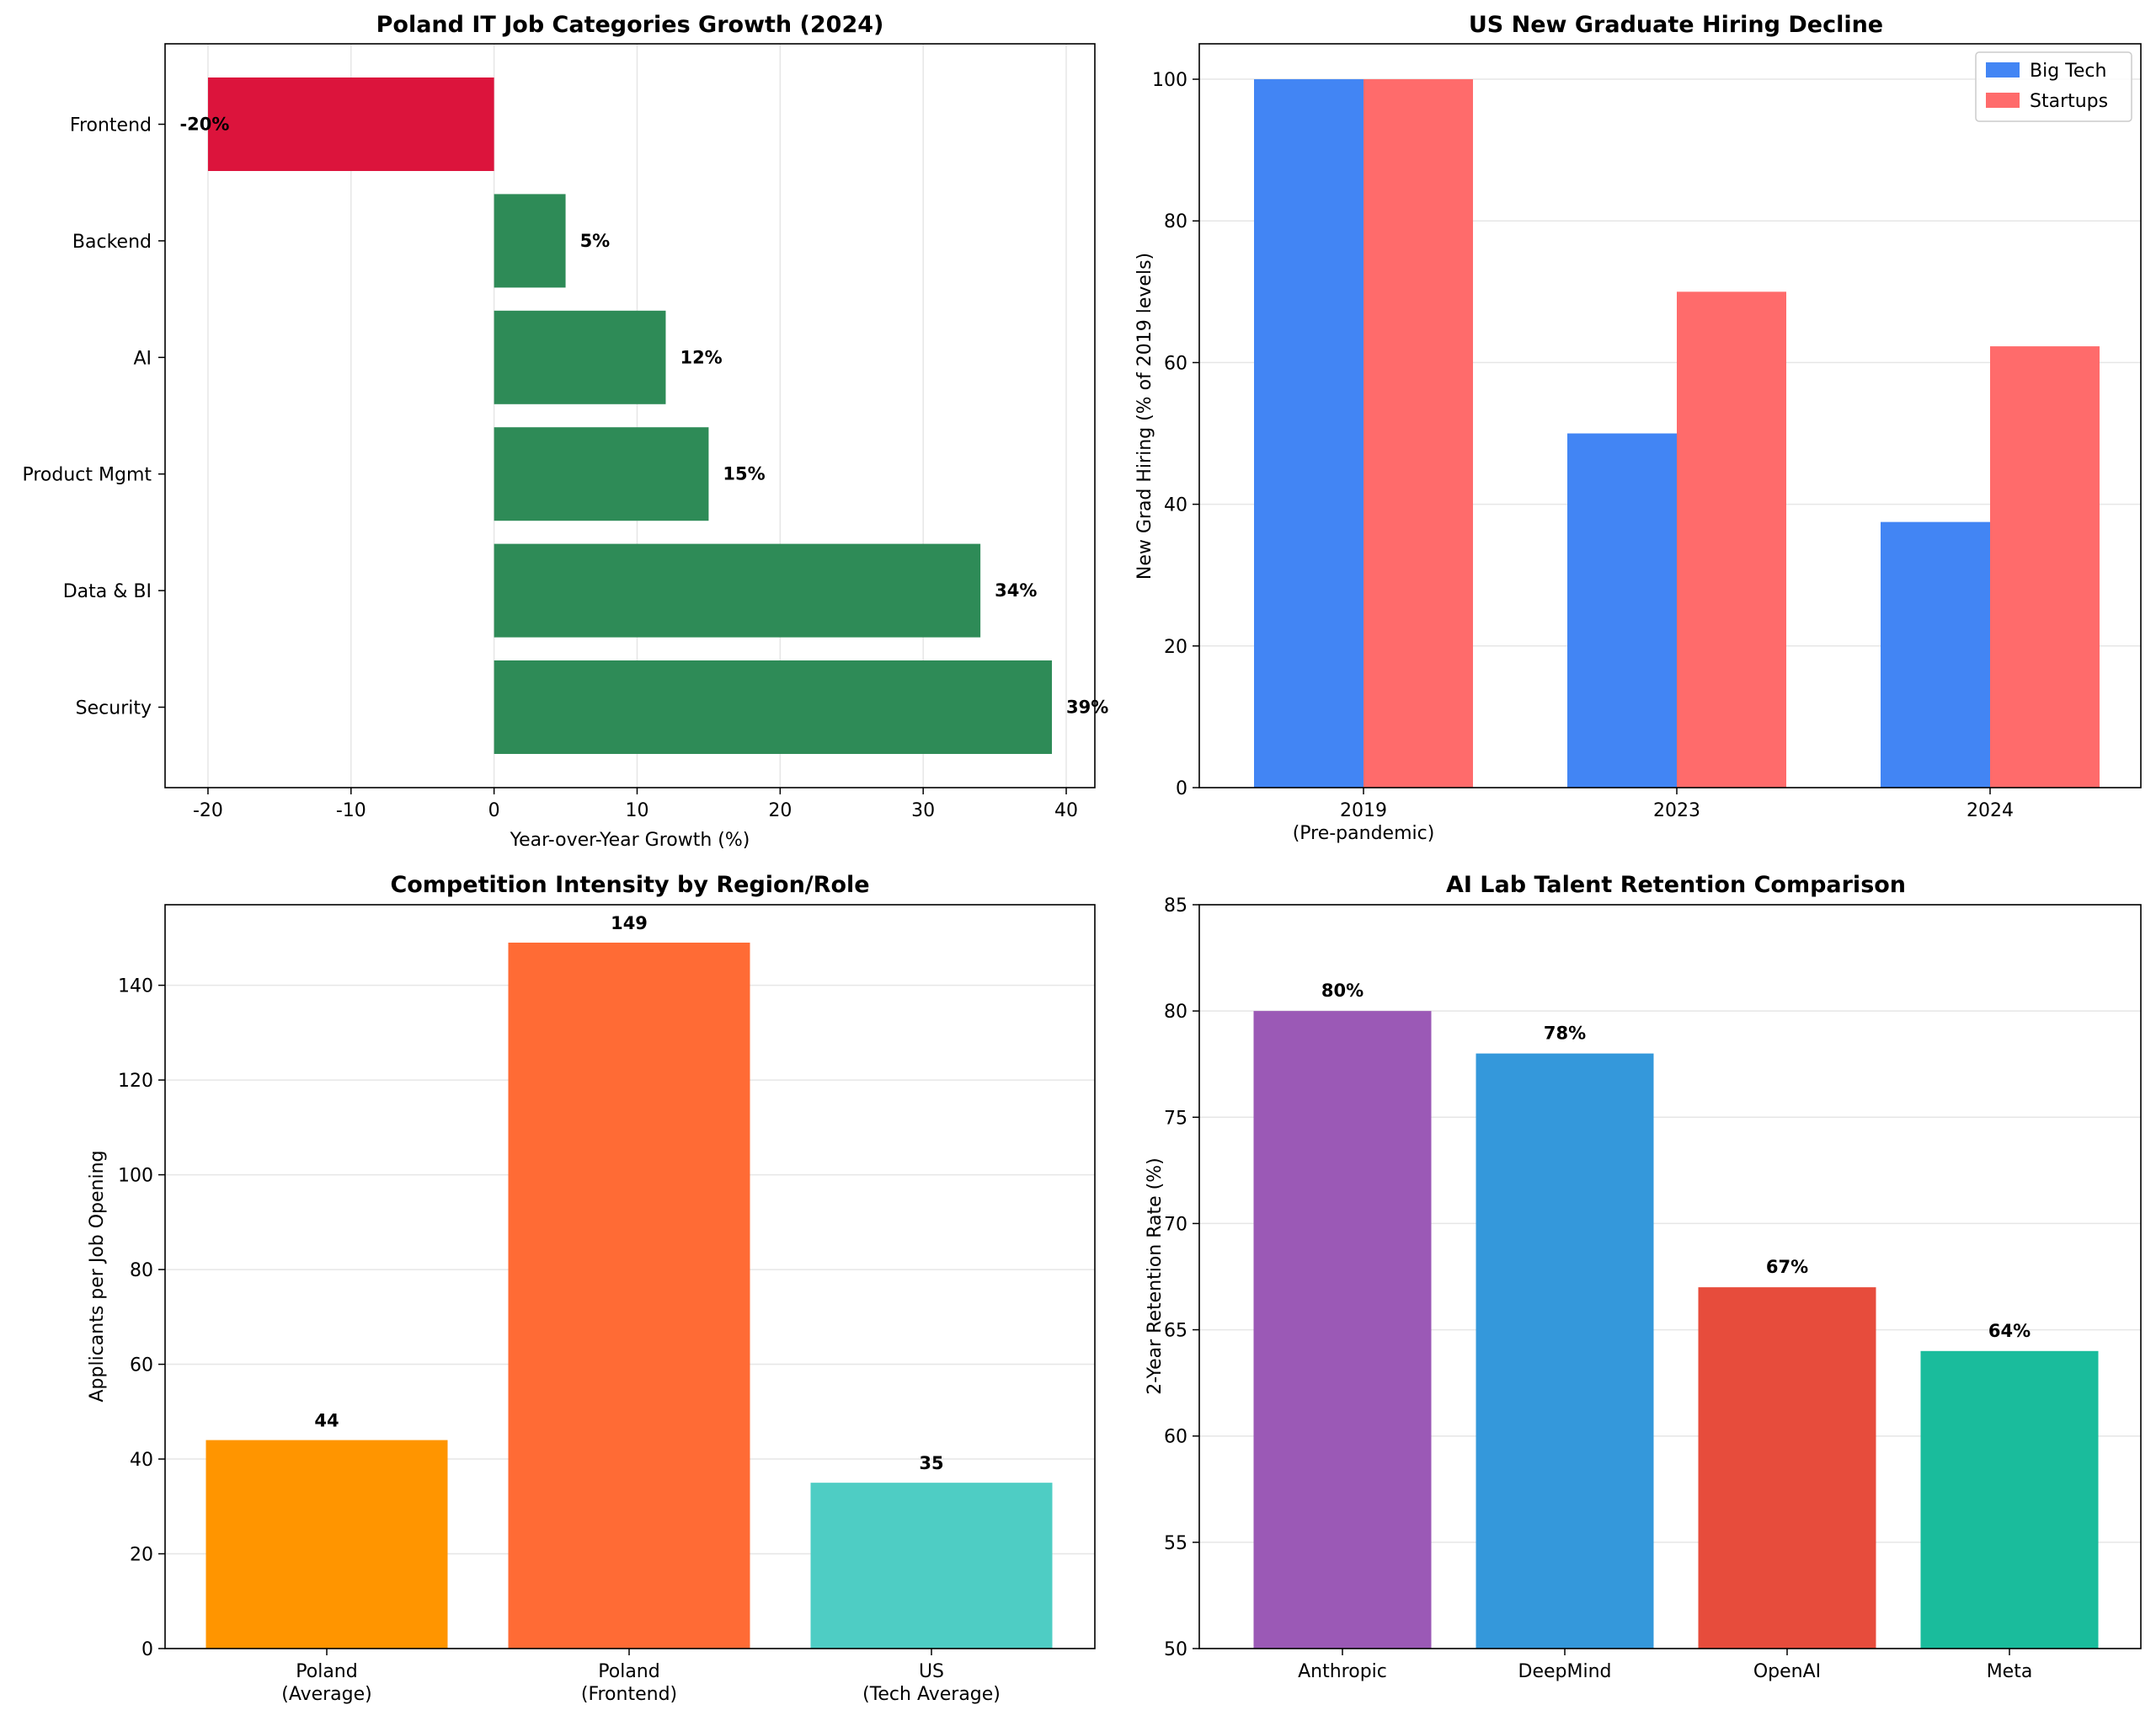 Image resolution: width=2156 pixels, height=1721 pixels. What do you see at coordinates (2068, 71) in the screenshot?
I see `legend-label-bigtech: Big Tech` at bounding box center [2068, 71].